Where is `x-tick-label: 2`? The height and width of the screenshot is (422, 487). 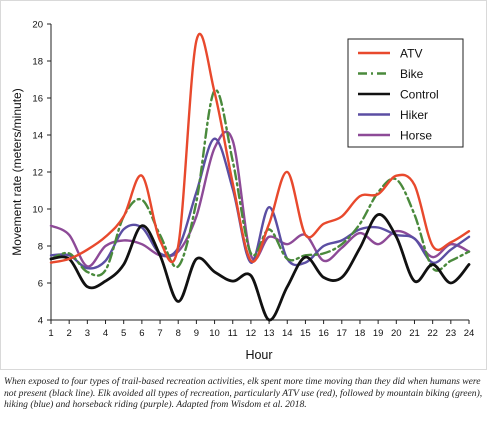
x-tick-label: 2 is located at coordinates (69, 333).